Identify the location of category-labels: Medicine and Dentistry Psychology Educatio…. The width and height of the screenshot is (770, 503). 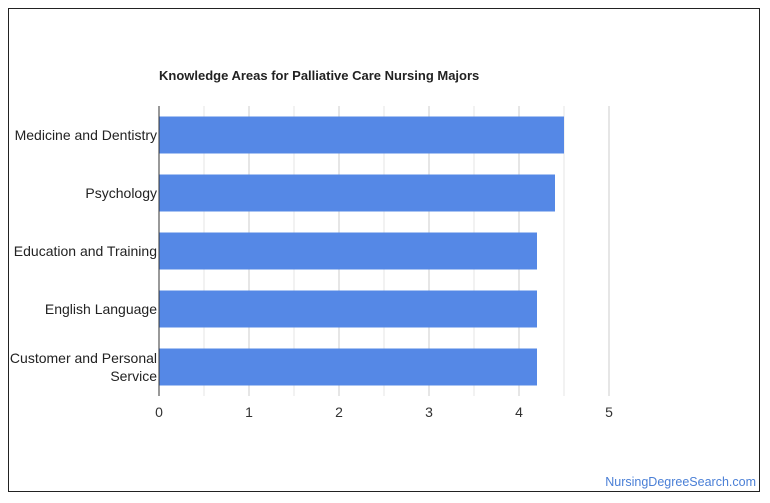
(83, 255).